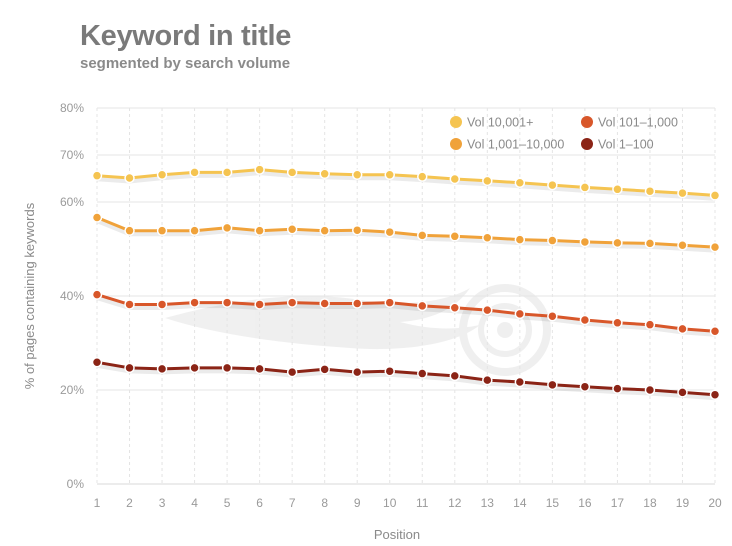  I want to click on legend-item: Vol 1–100, so click(617, 145).